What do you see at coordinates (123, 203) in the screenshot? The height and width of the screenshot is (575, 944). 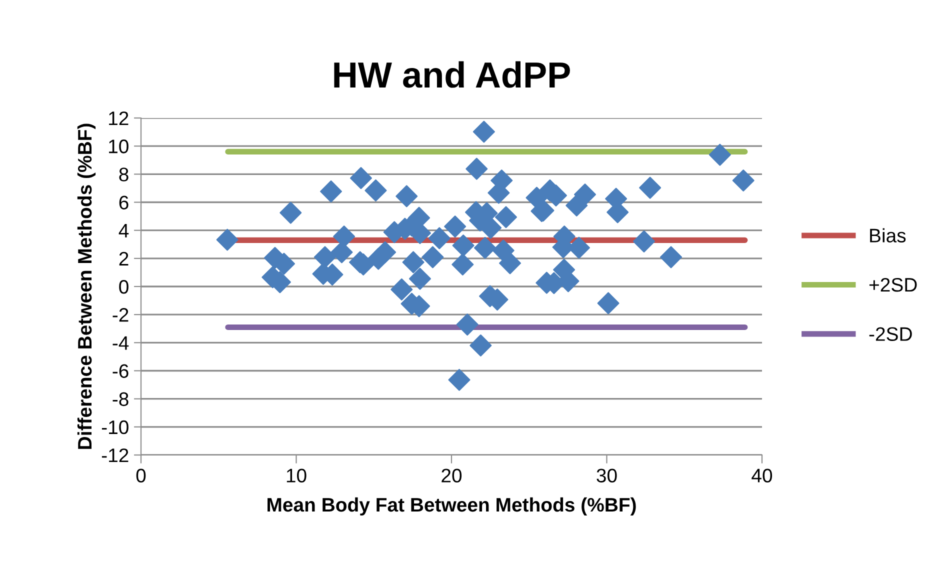 I see `y-tick-label: 6` at bounding box center [123, 203].